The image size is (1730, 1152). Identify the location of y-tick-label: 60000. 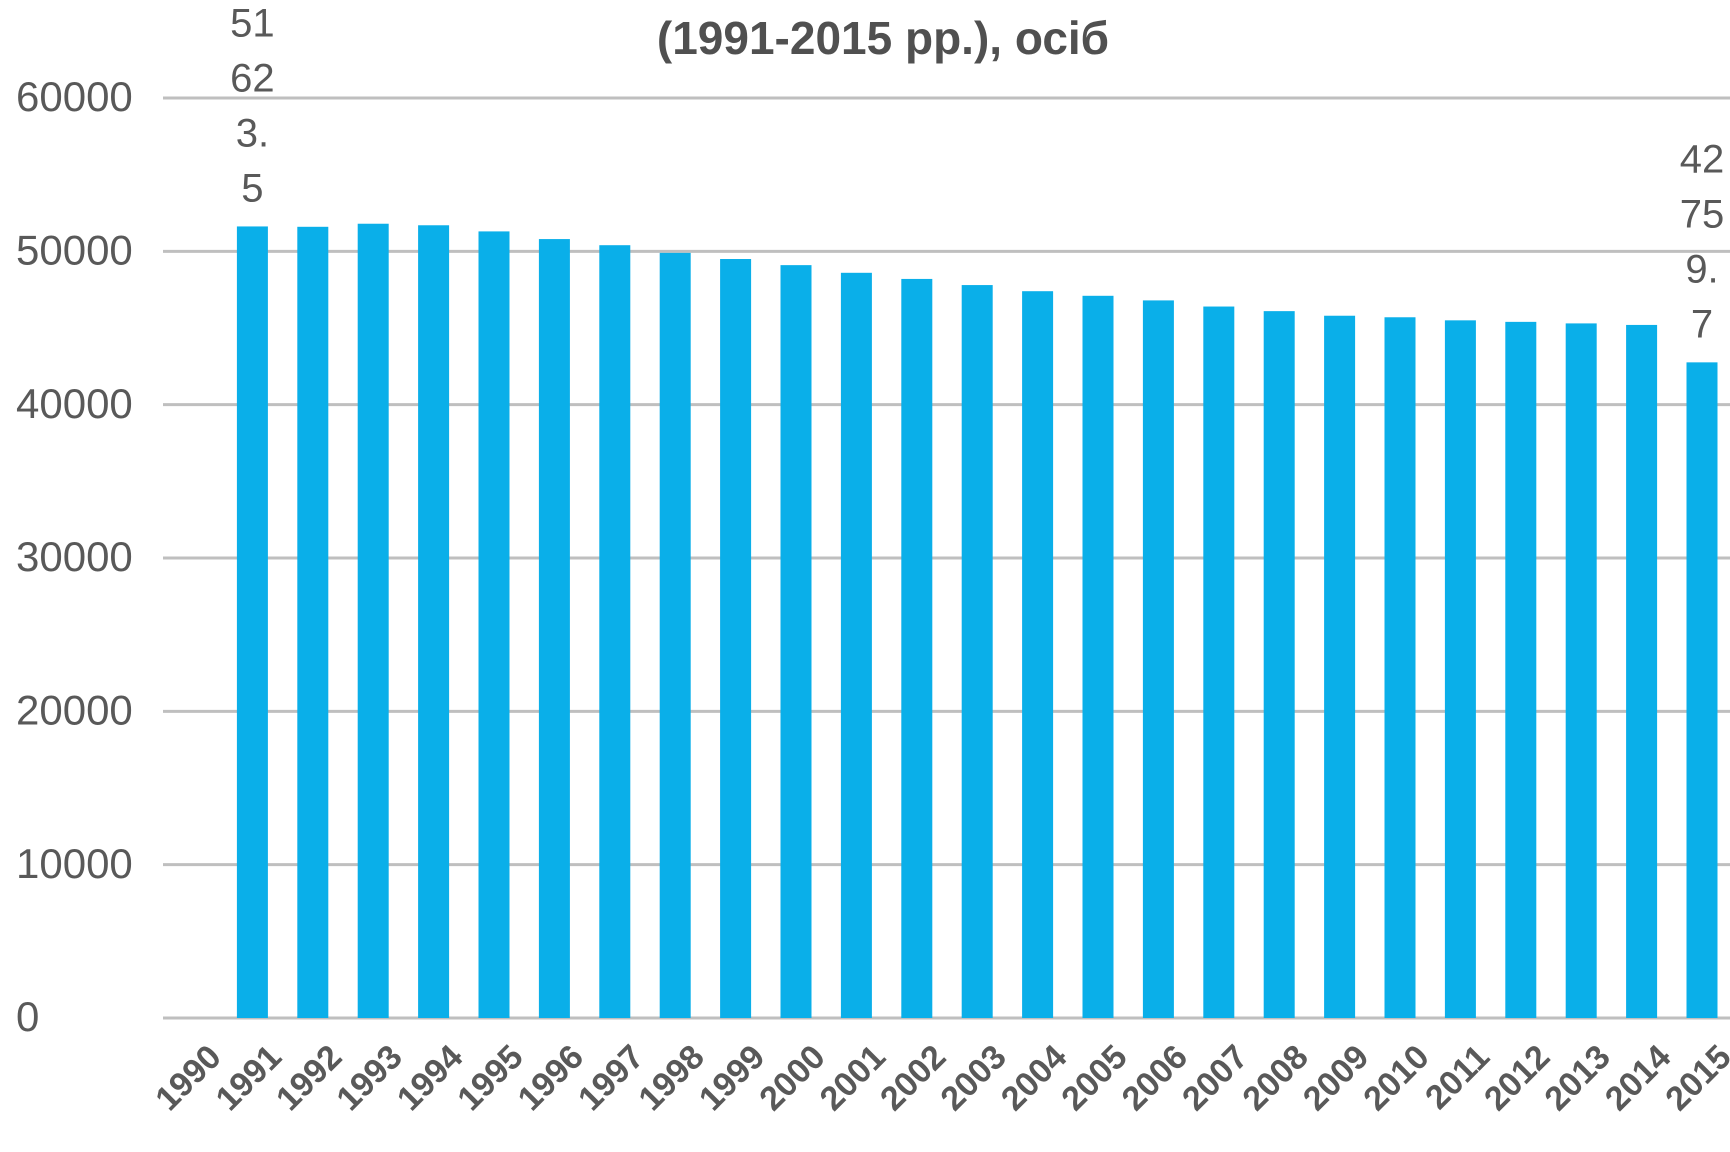
(74, 96).